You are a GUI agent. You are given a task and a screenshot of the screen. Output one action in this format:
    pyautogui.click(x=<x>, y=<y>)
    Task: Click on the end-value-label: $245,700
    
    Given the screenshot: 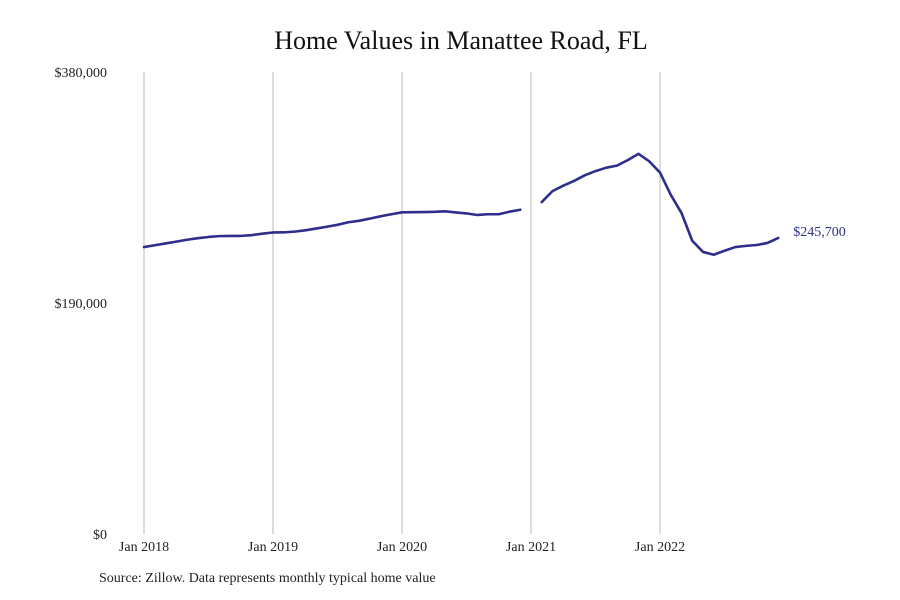 What is the action you would take?
    pyautogui.click(x=819, y=232)
    